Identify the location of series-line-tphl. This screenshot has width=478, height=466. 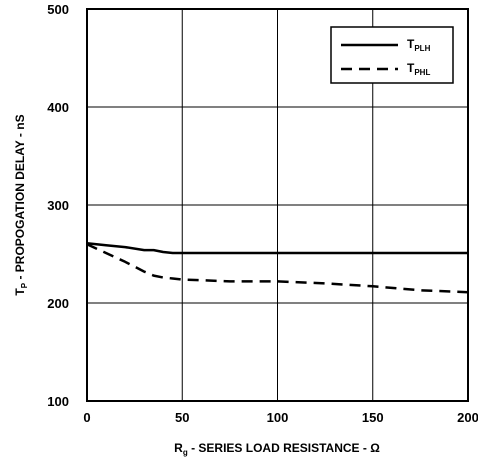
(277, 268).